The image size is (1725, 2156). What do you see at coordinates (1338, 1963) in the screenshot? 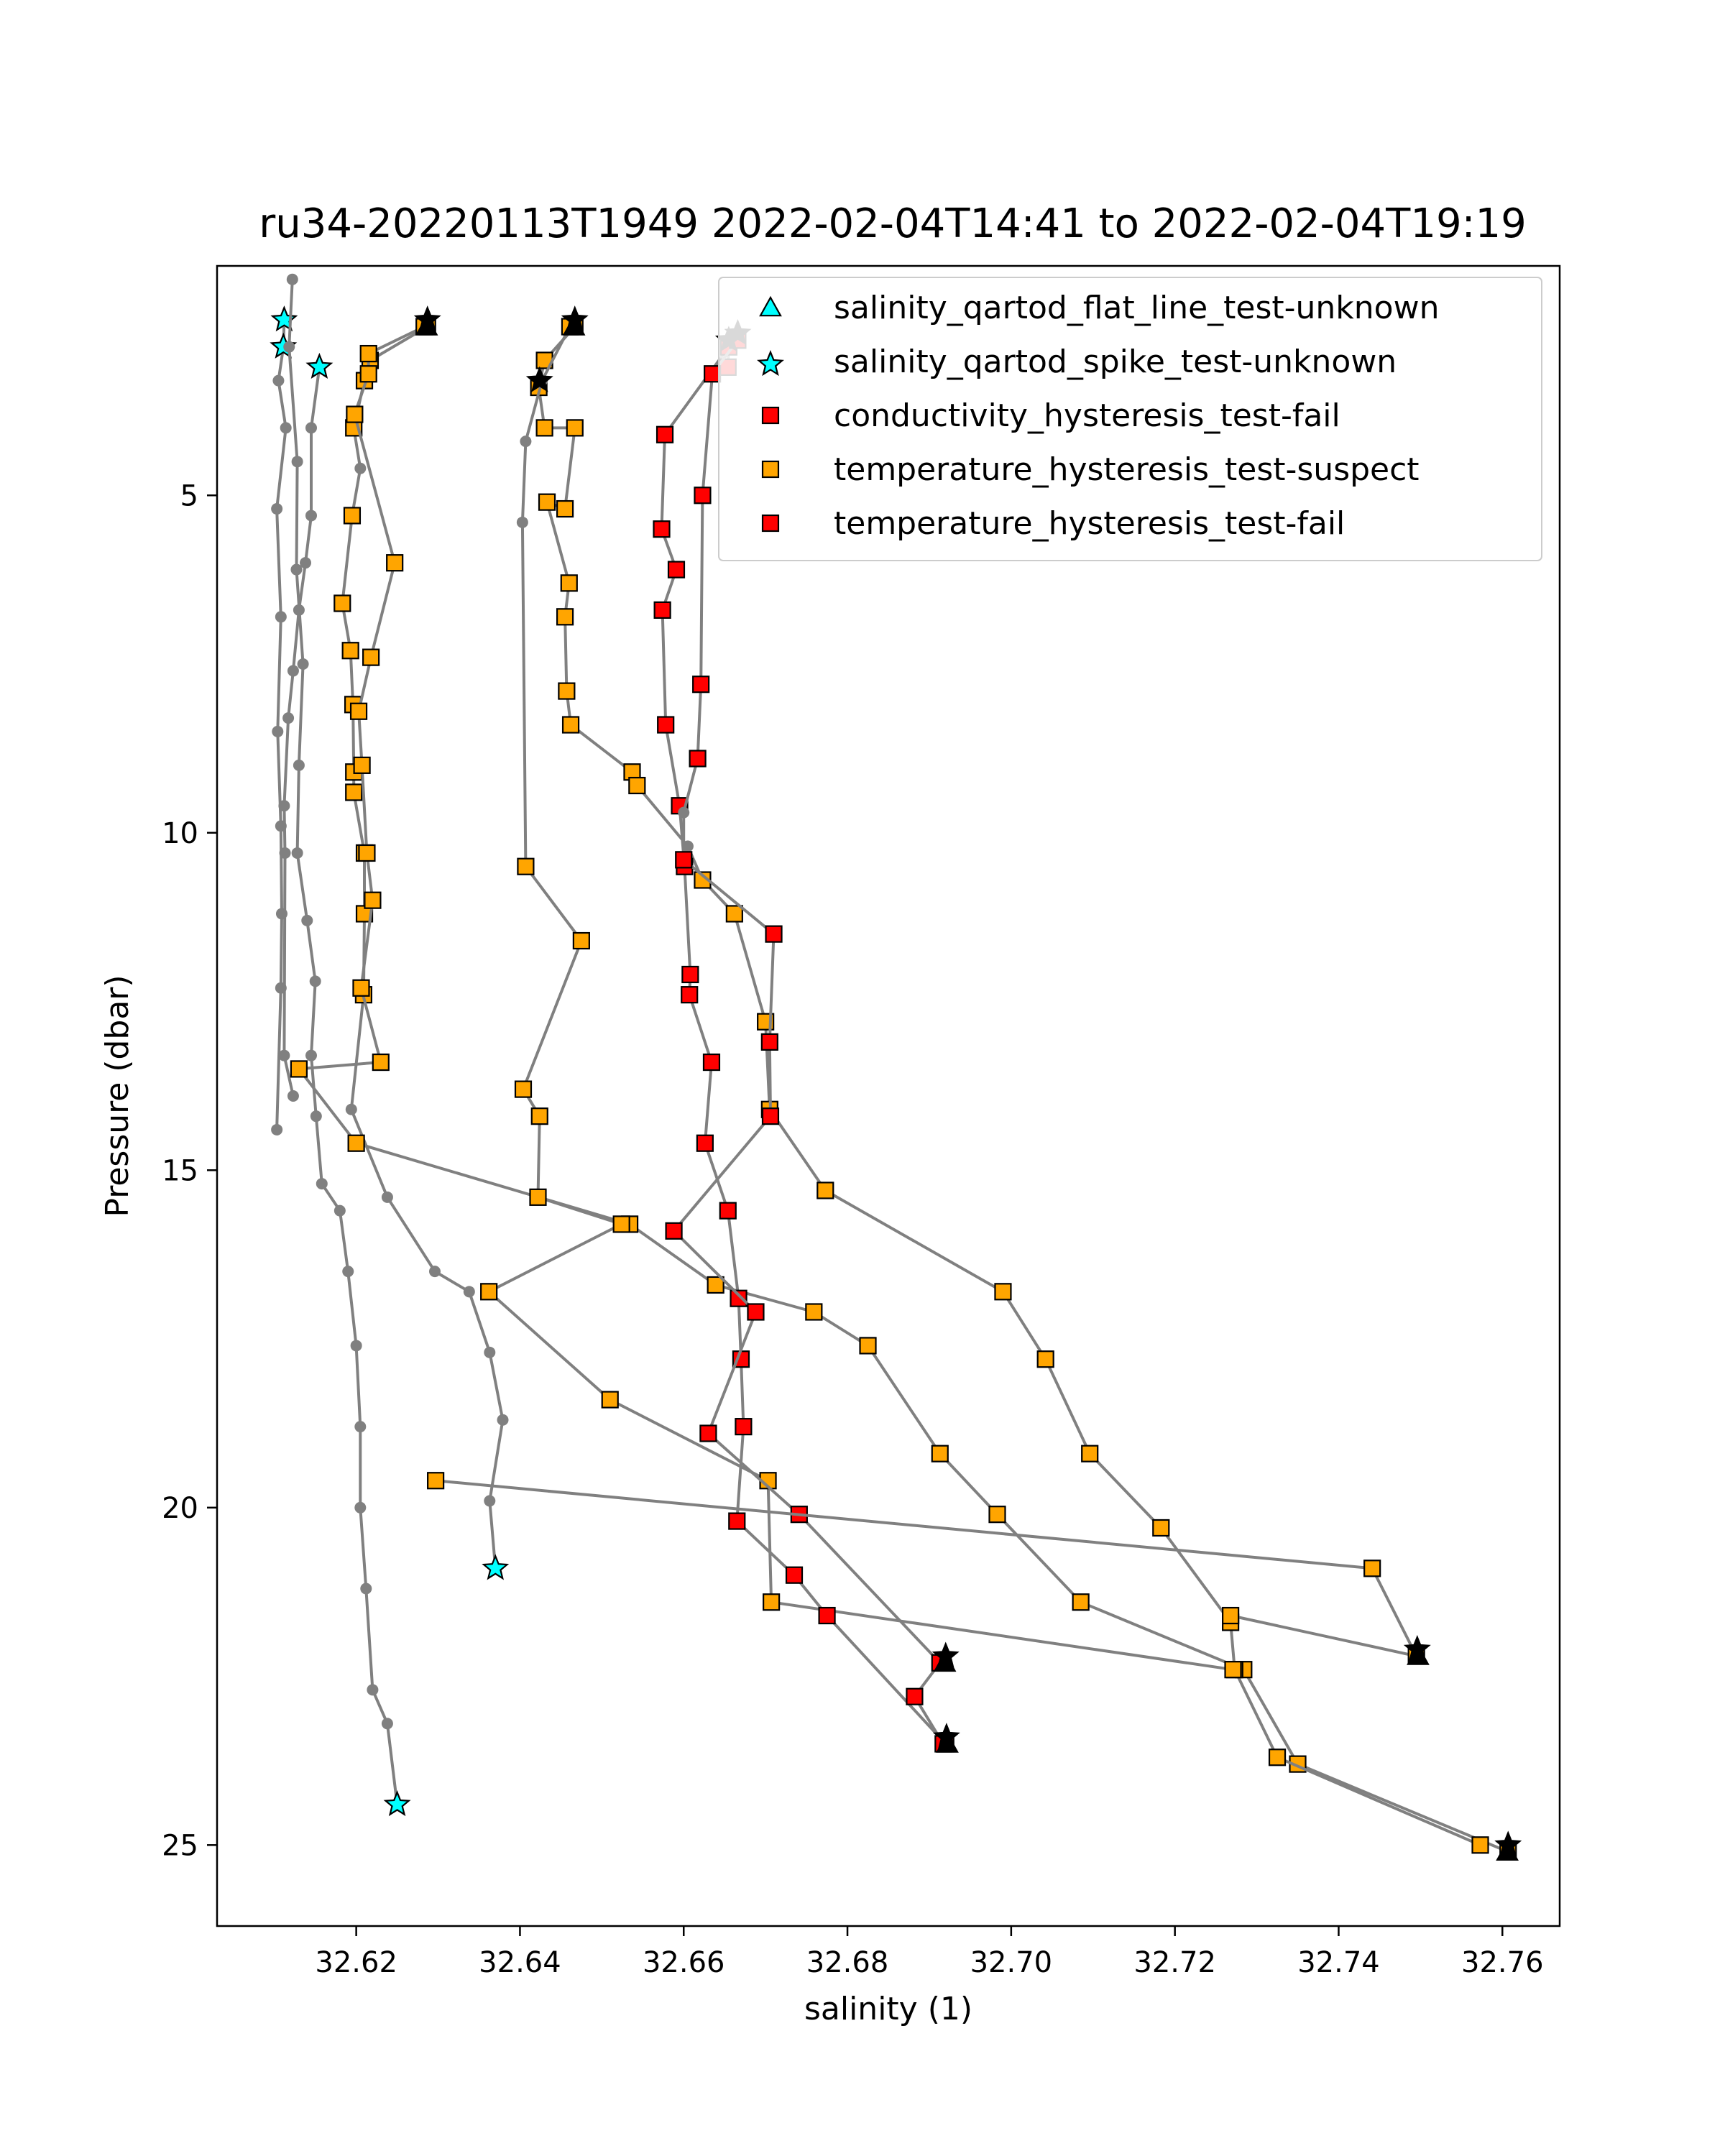
I see `x-tick-label: 32.74` at bounding box center [1338, 1963].